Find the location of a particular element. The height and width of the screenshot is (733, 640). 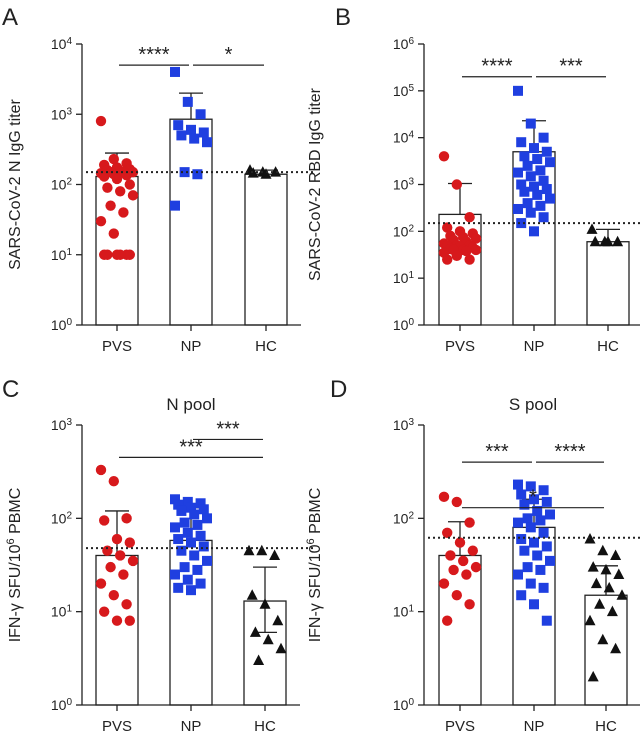

bar-pvs is located at coordinates (460, 630).